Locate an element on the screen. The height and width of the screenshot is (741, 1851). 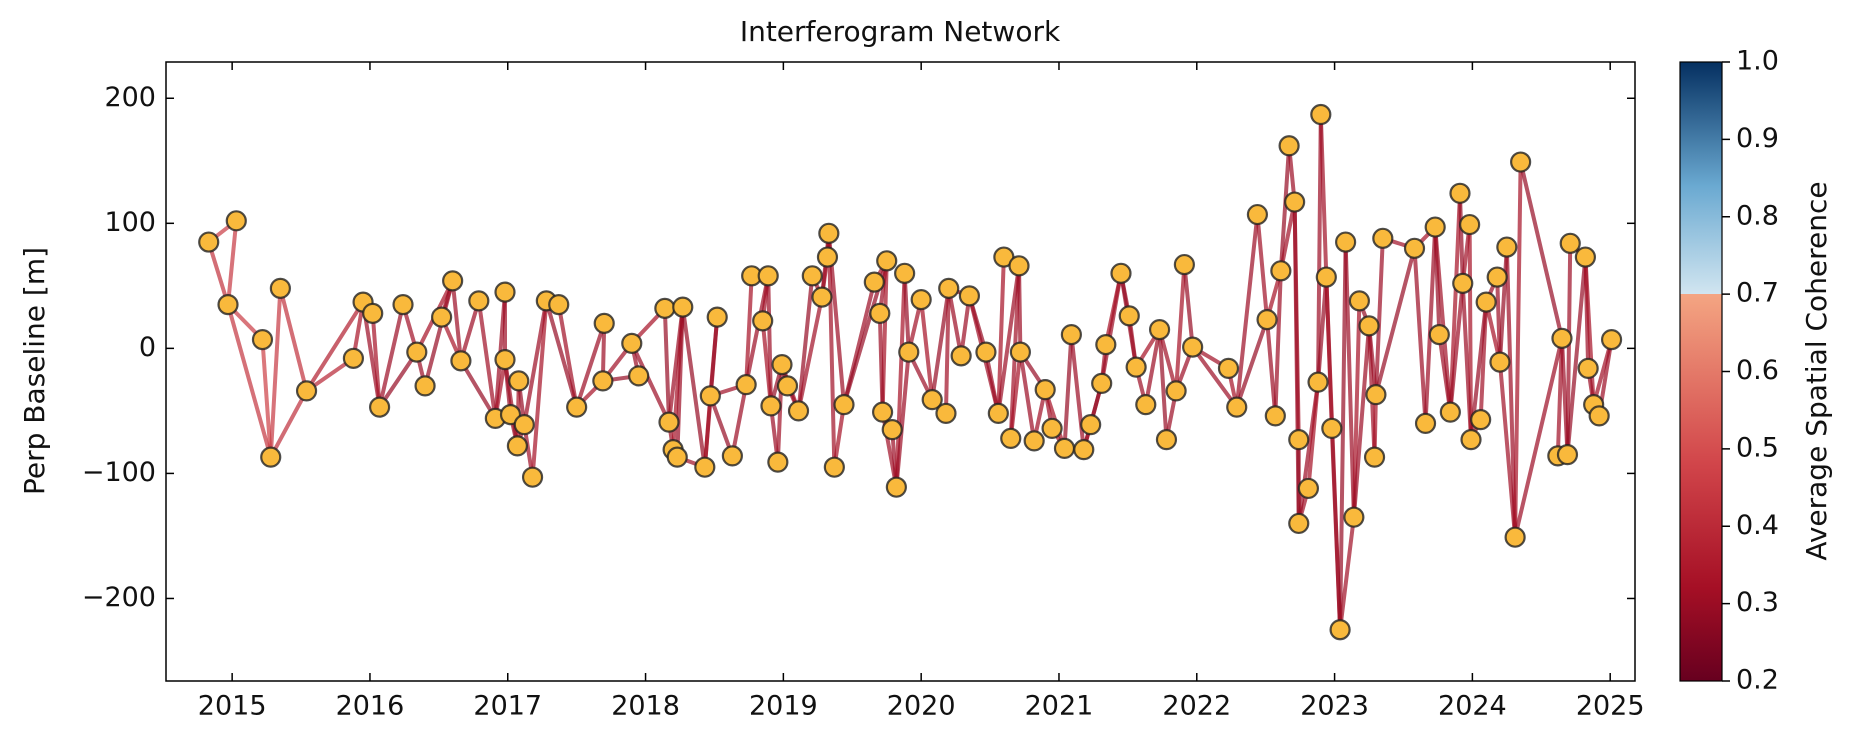
x-tick-label: 2021 is located at coordinates (1059, 706).